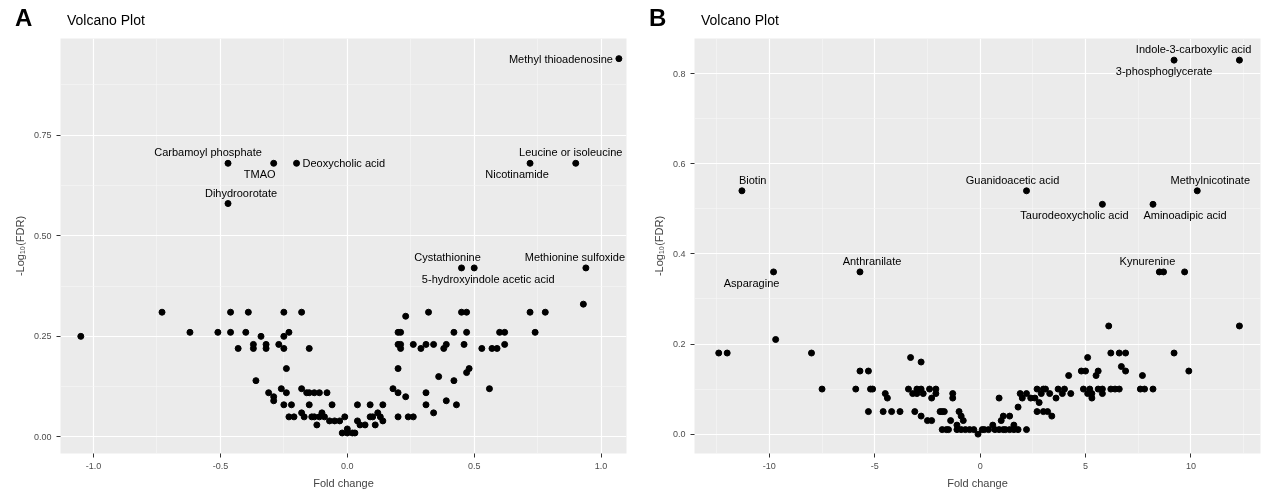  What do you see at coordinates (769, 465) in the screenshot?
I see `x-tick-label: -10` at bounding box center [769, 465].